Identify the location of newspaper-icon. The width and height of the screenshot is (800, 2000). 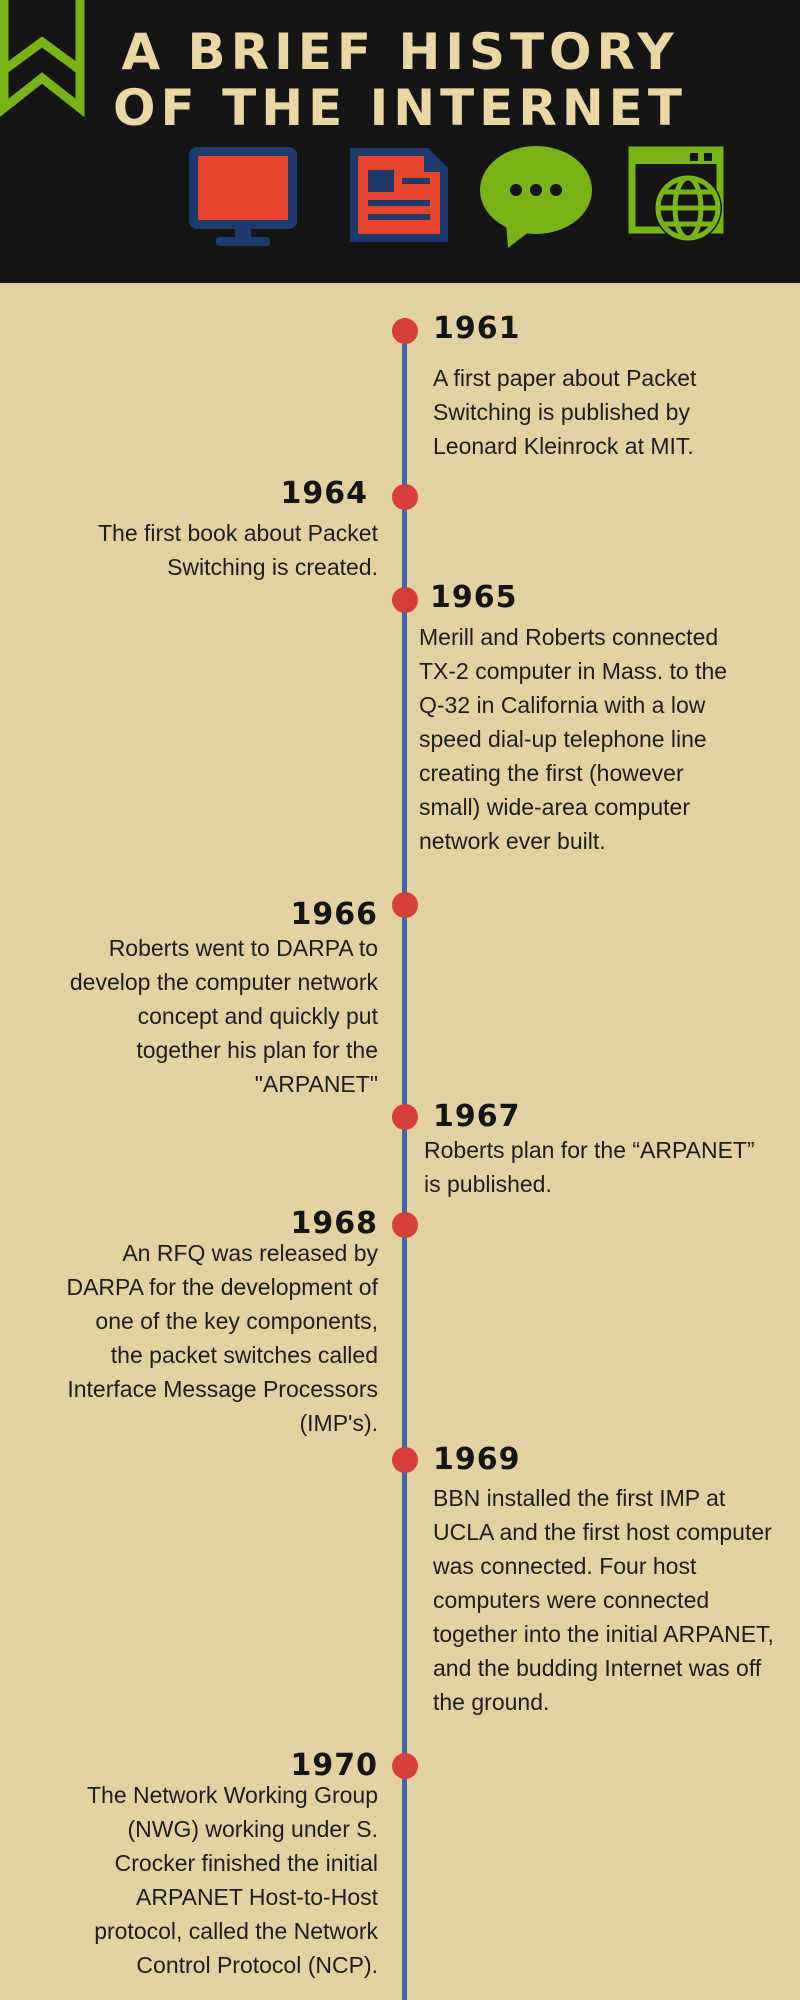
(399, 195).